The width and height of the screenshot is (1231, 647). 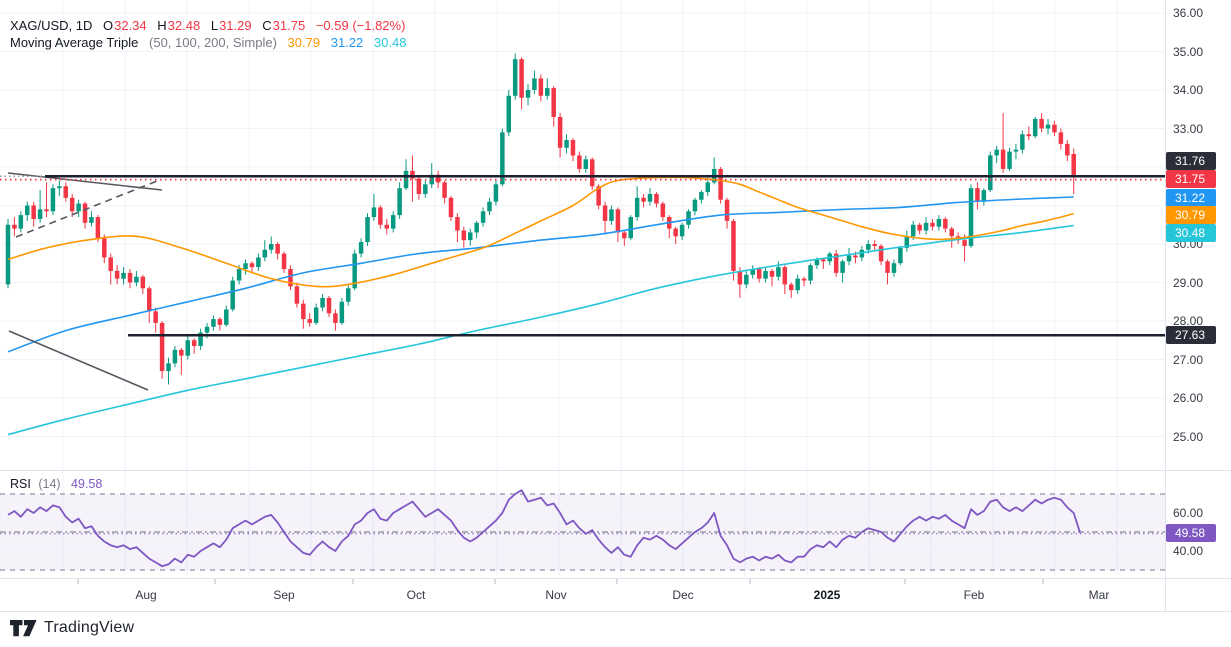 What do you see at coordinates (130, 25) in the screenshot?
I see `open-value: 32.34` at bounding box center [130, 25].